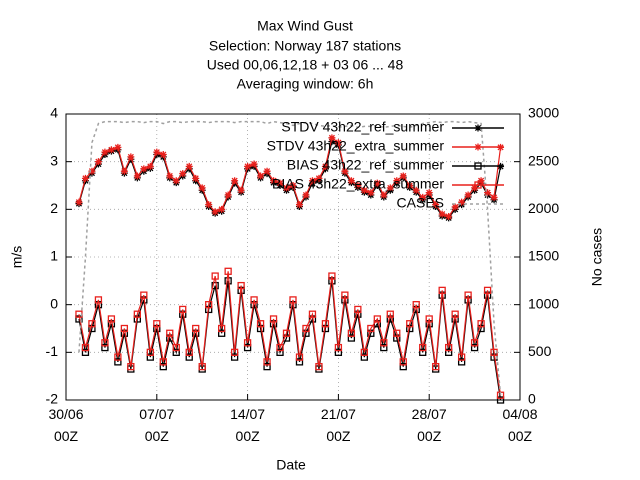 Image resolution: width=640 pixels, height=480 pixels. Describe the element at coordinates (54, 208) in the screenshot. I see `y-tick-label: 2` at that location.